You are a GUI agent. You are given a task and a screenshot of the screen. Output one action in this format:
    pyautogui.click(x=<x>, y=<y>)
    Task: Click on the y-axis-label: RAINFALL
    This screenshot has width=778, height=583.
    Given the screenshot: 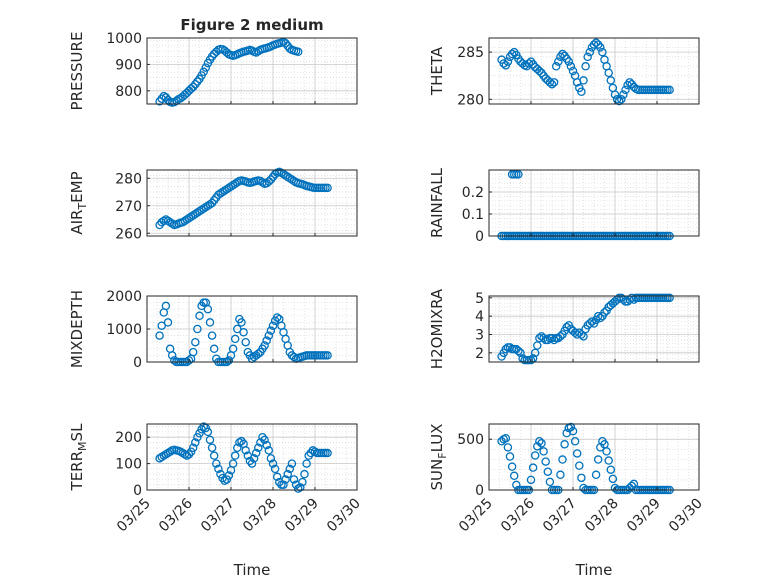 What is the action you would take?
    pyautogui.click(x=437, y=202)
    